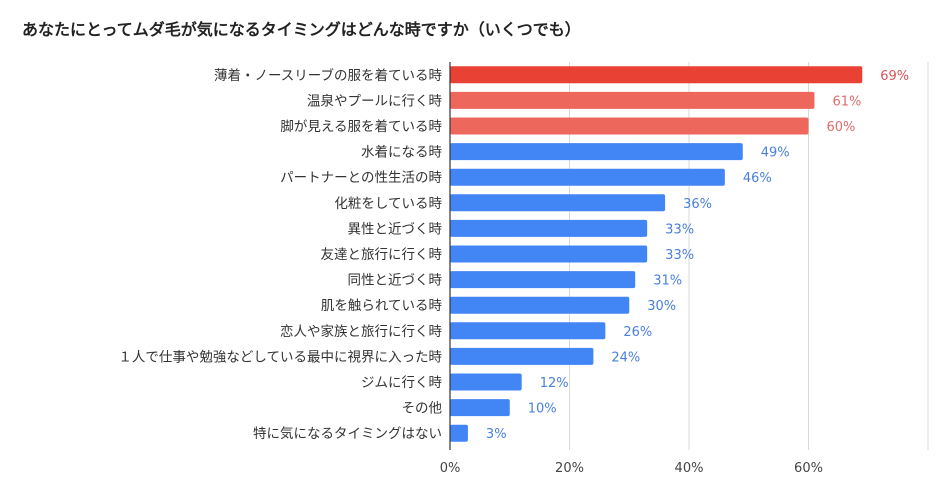 The width and height of the screenshot is (941, 502). I want to click on x-tick-label: 0%, so click(450, 468).